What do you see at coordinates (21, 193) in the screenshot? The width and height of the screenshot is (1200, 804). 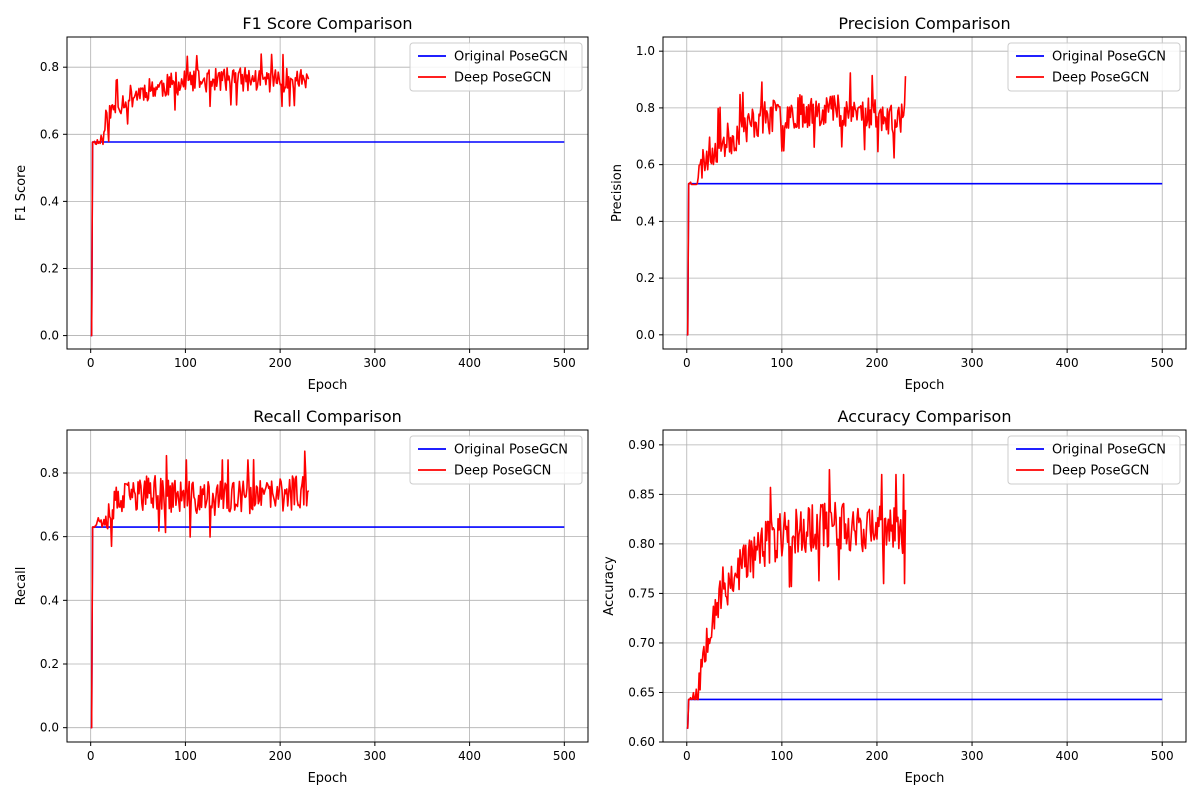 I see `y-axis-label: F1 Score` at bounding box center [21, 193].